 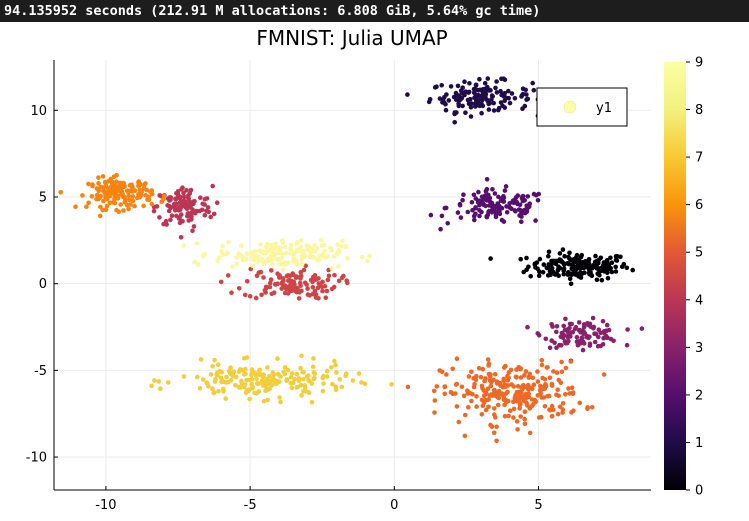 I want to click on colorbar-tick-label: 5, so click(x=699, y=253).